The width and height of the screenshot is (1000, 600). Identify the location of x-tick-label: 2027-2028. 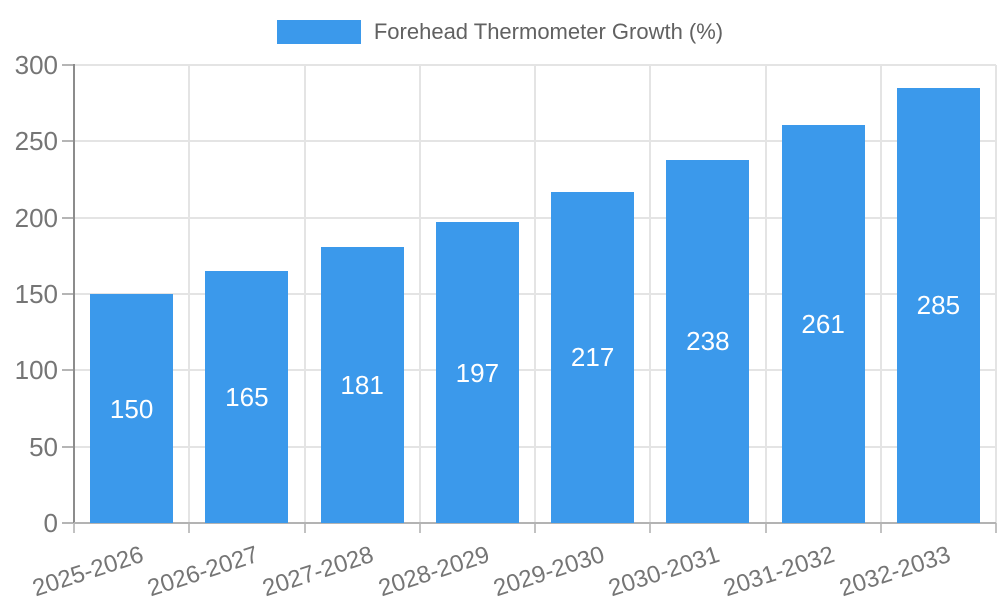
(318, 570).